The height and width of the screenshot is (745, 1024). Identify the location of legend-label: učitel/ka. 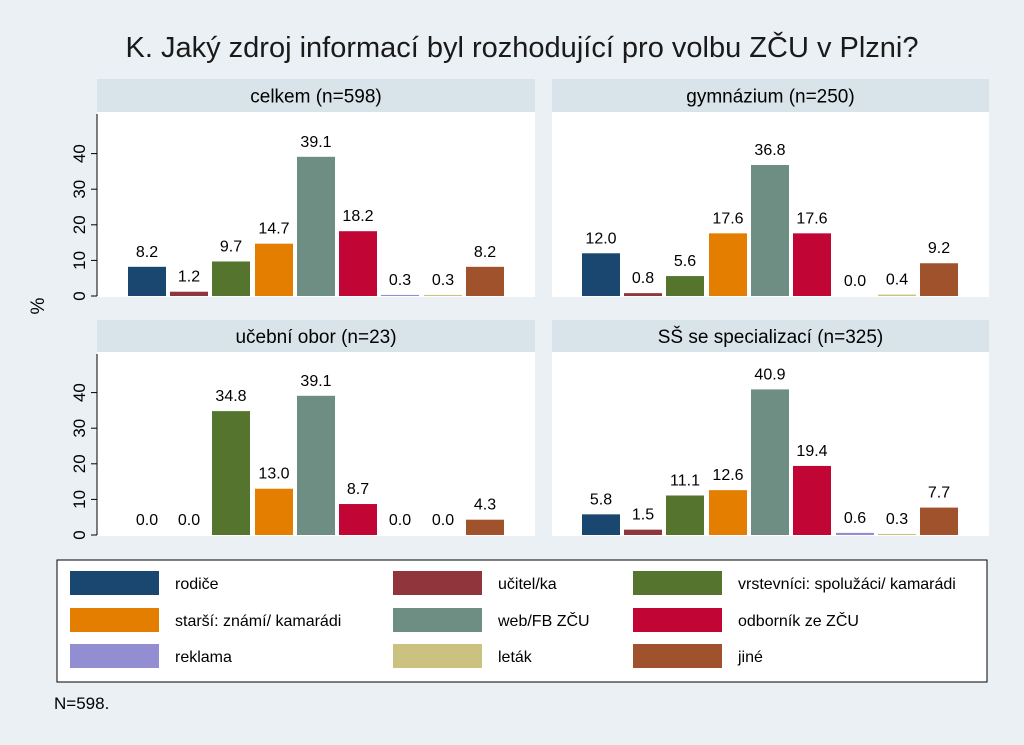
(527, 584).